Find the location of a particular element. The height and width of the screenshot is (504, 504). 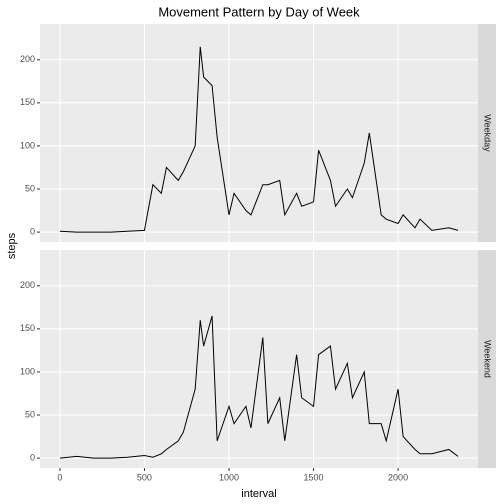

x-tick-label: 1000 is located at coordinates (229, 477).